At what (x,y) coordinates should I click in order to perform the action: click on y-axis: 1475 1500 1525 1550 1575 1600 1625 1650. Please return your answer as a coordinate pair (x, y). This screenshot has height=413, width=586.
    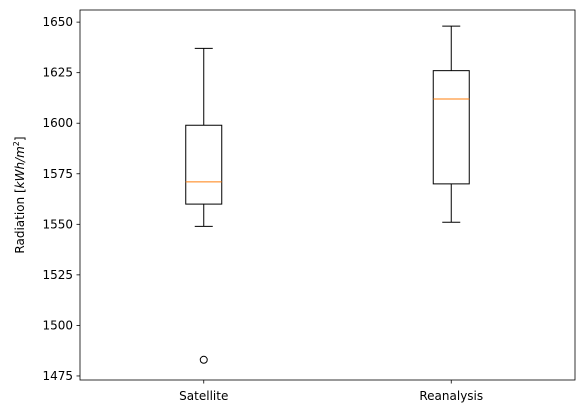
    Looking at the image, I should click on (61, 199).